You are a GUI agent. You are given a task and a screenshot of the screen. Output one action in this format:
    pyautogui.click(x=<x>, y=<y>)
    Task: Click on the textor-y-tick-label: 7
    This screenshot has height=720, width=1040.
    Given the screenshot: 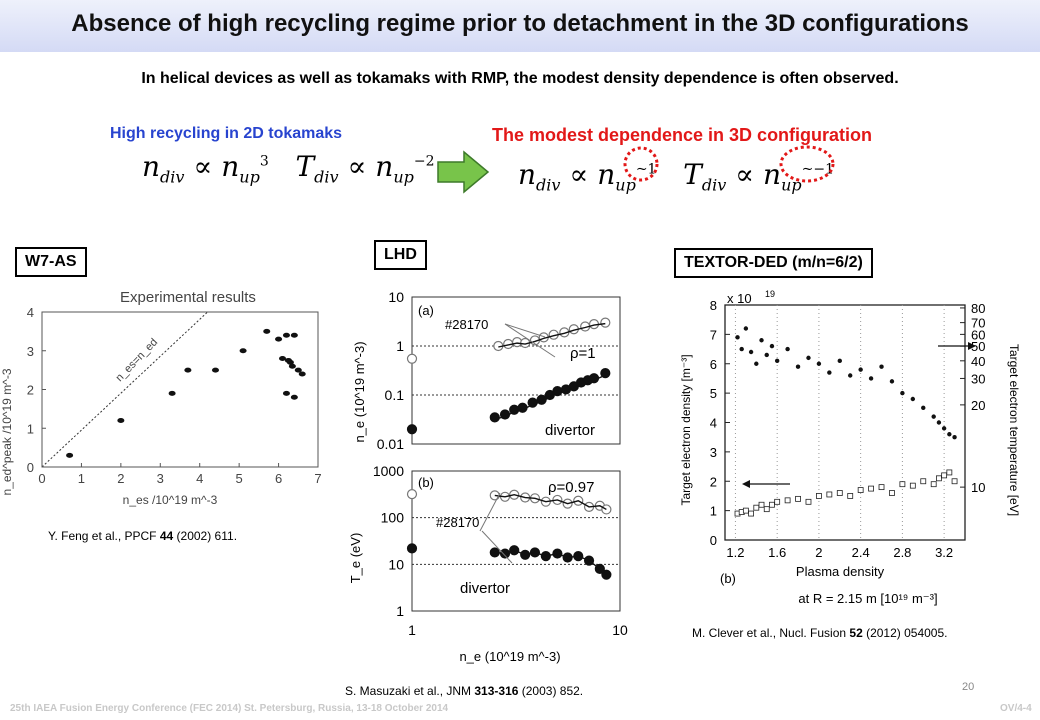 What is the action you would take?
    pyautogui.click(x=713, y=334)
    